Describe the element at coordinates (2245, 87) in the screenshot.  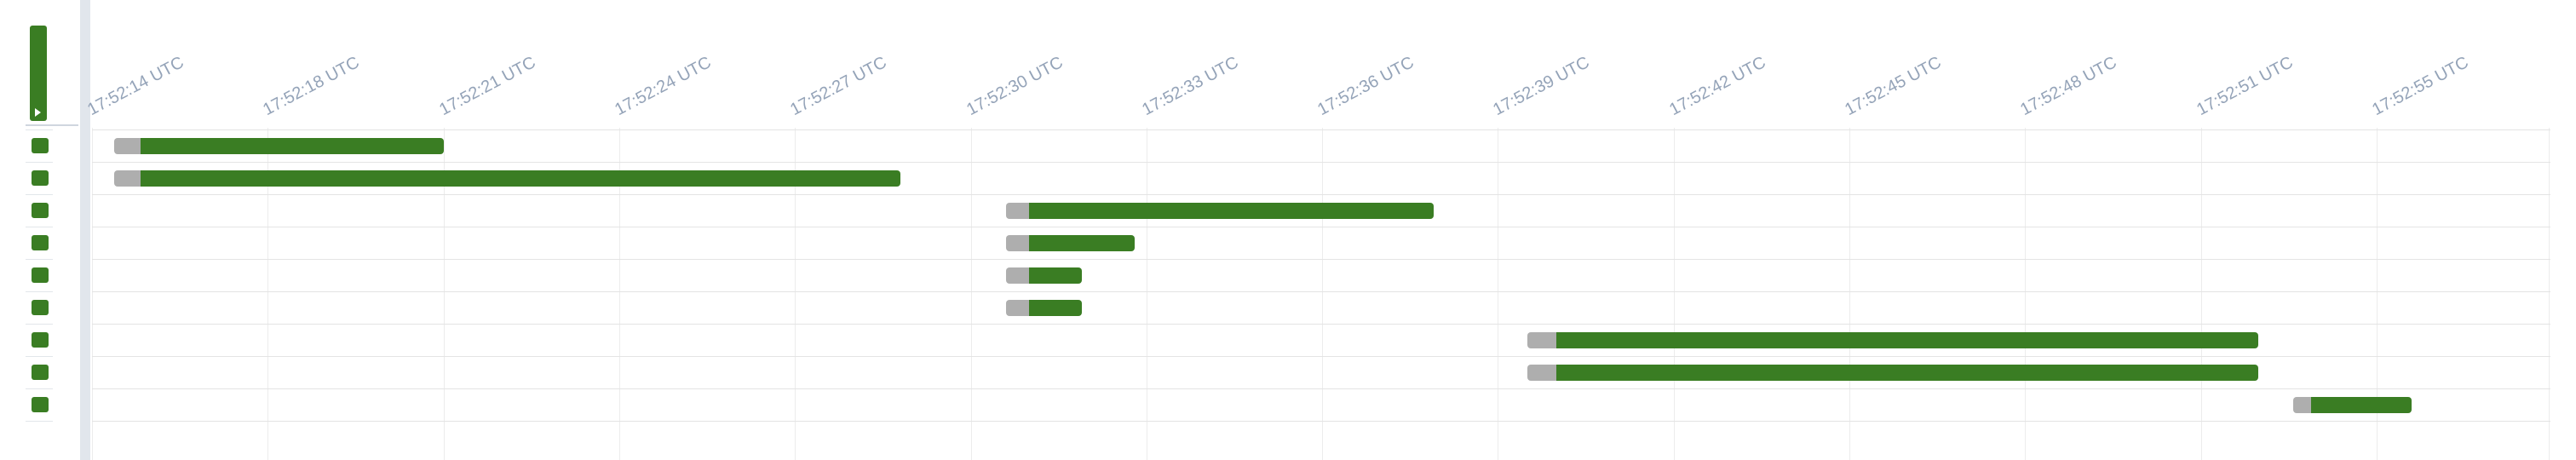
I see `time-tick-label: 17:52:51 UTC` at that location.